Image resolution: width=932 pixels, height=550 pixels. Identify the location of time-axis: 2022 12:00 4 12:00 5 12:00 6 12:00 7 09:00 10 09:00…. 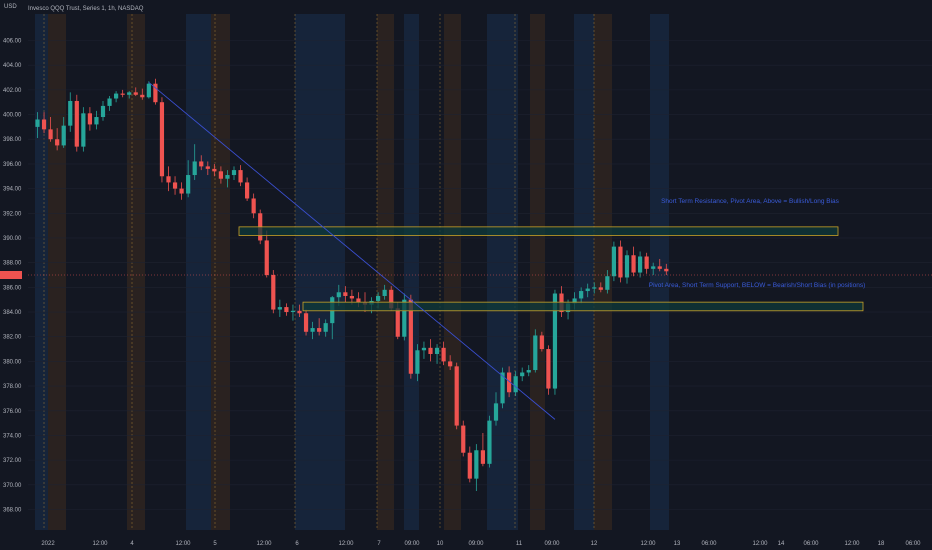
(481, 544).